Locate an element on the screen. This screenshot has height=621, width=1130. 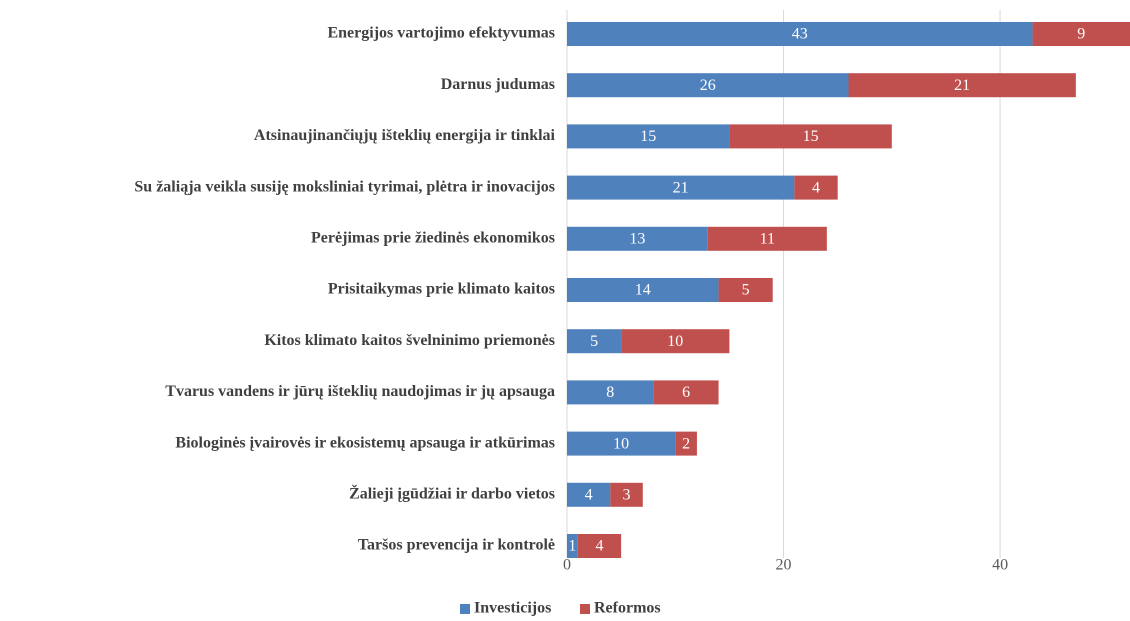
data-label: 43 is located at coordinates (800, 34).